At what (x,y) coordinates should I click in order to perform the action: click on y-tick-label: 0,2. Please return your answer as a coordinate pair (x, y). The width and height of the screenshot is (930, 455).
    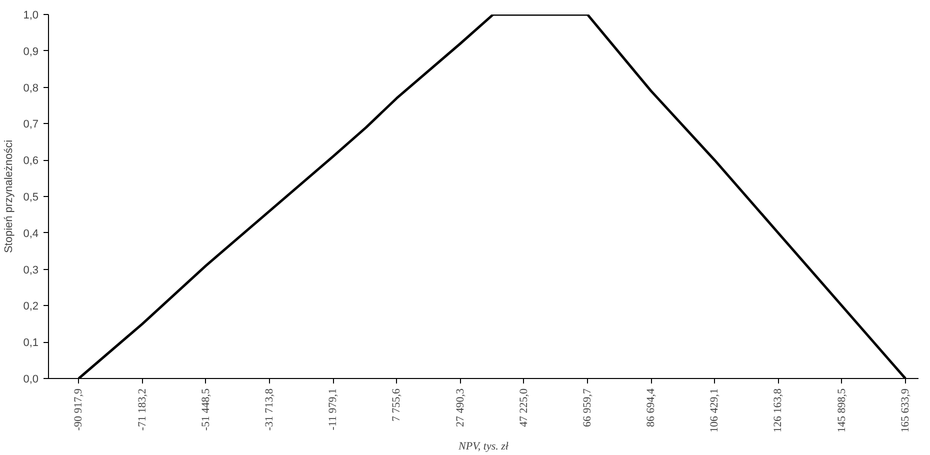
    Looking at the image, I should click on (31, 306).